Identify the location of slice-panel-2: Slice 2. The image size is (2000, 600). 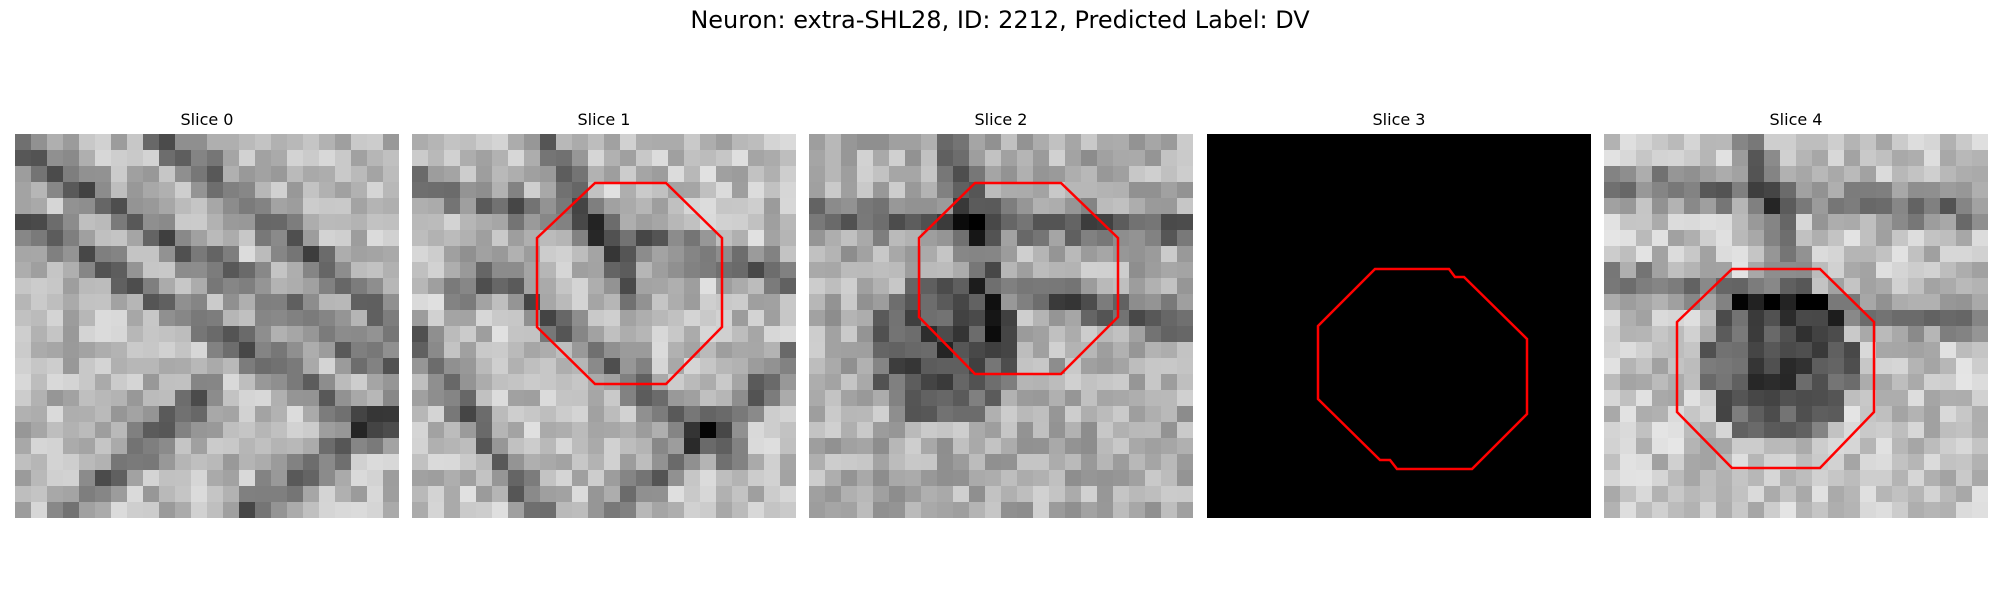
(1001, 314).